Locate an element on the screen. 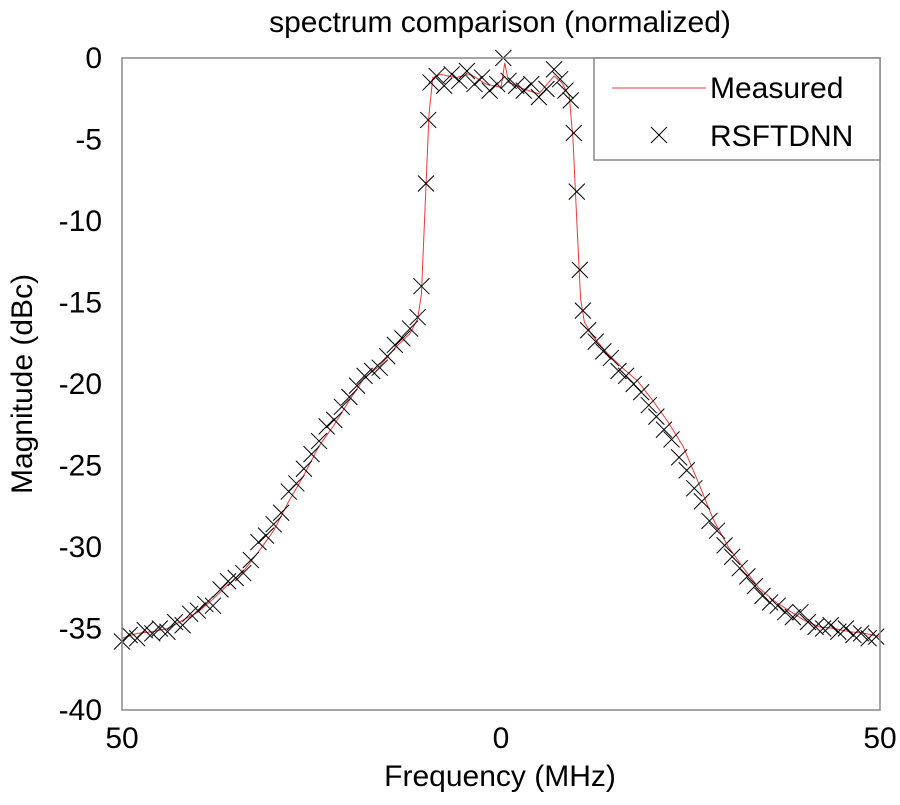 The image size is (900, 805). x-axis-label: Frequency (MHz) is located at coordinates (500, 776).